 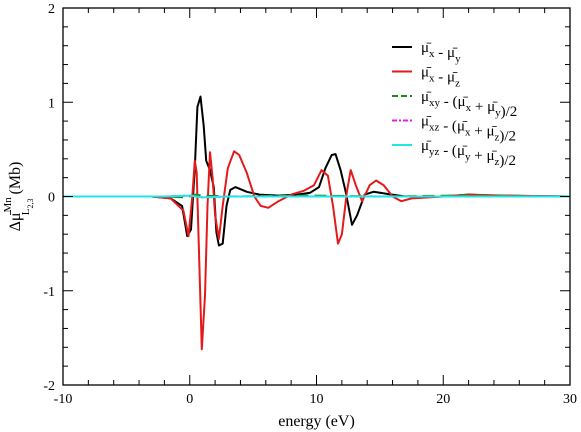 I want to click on legend-label-2: μ̄x - μ̄z, so click(x=440, y=77).